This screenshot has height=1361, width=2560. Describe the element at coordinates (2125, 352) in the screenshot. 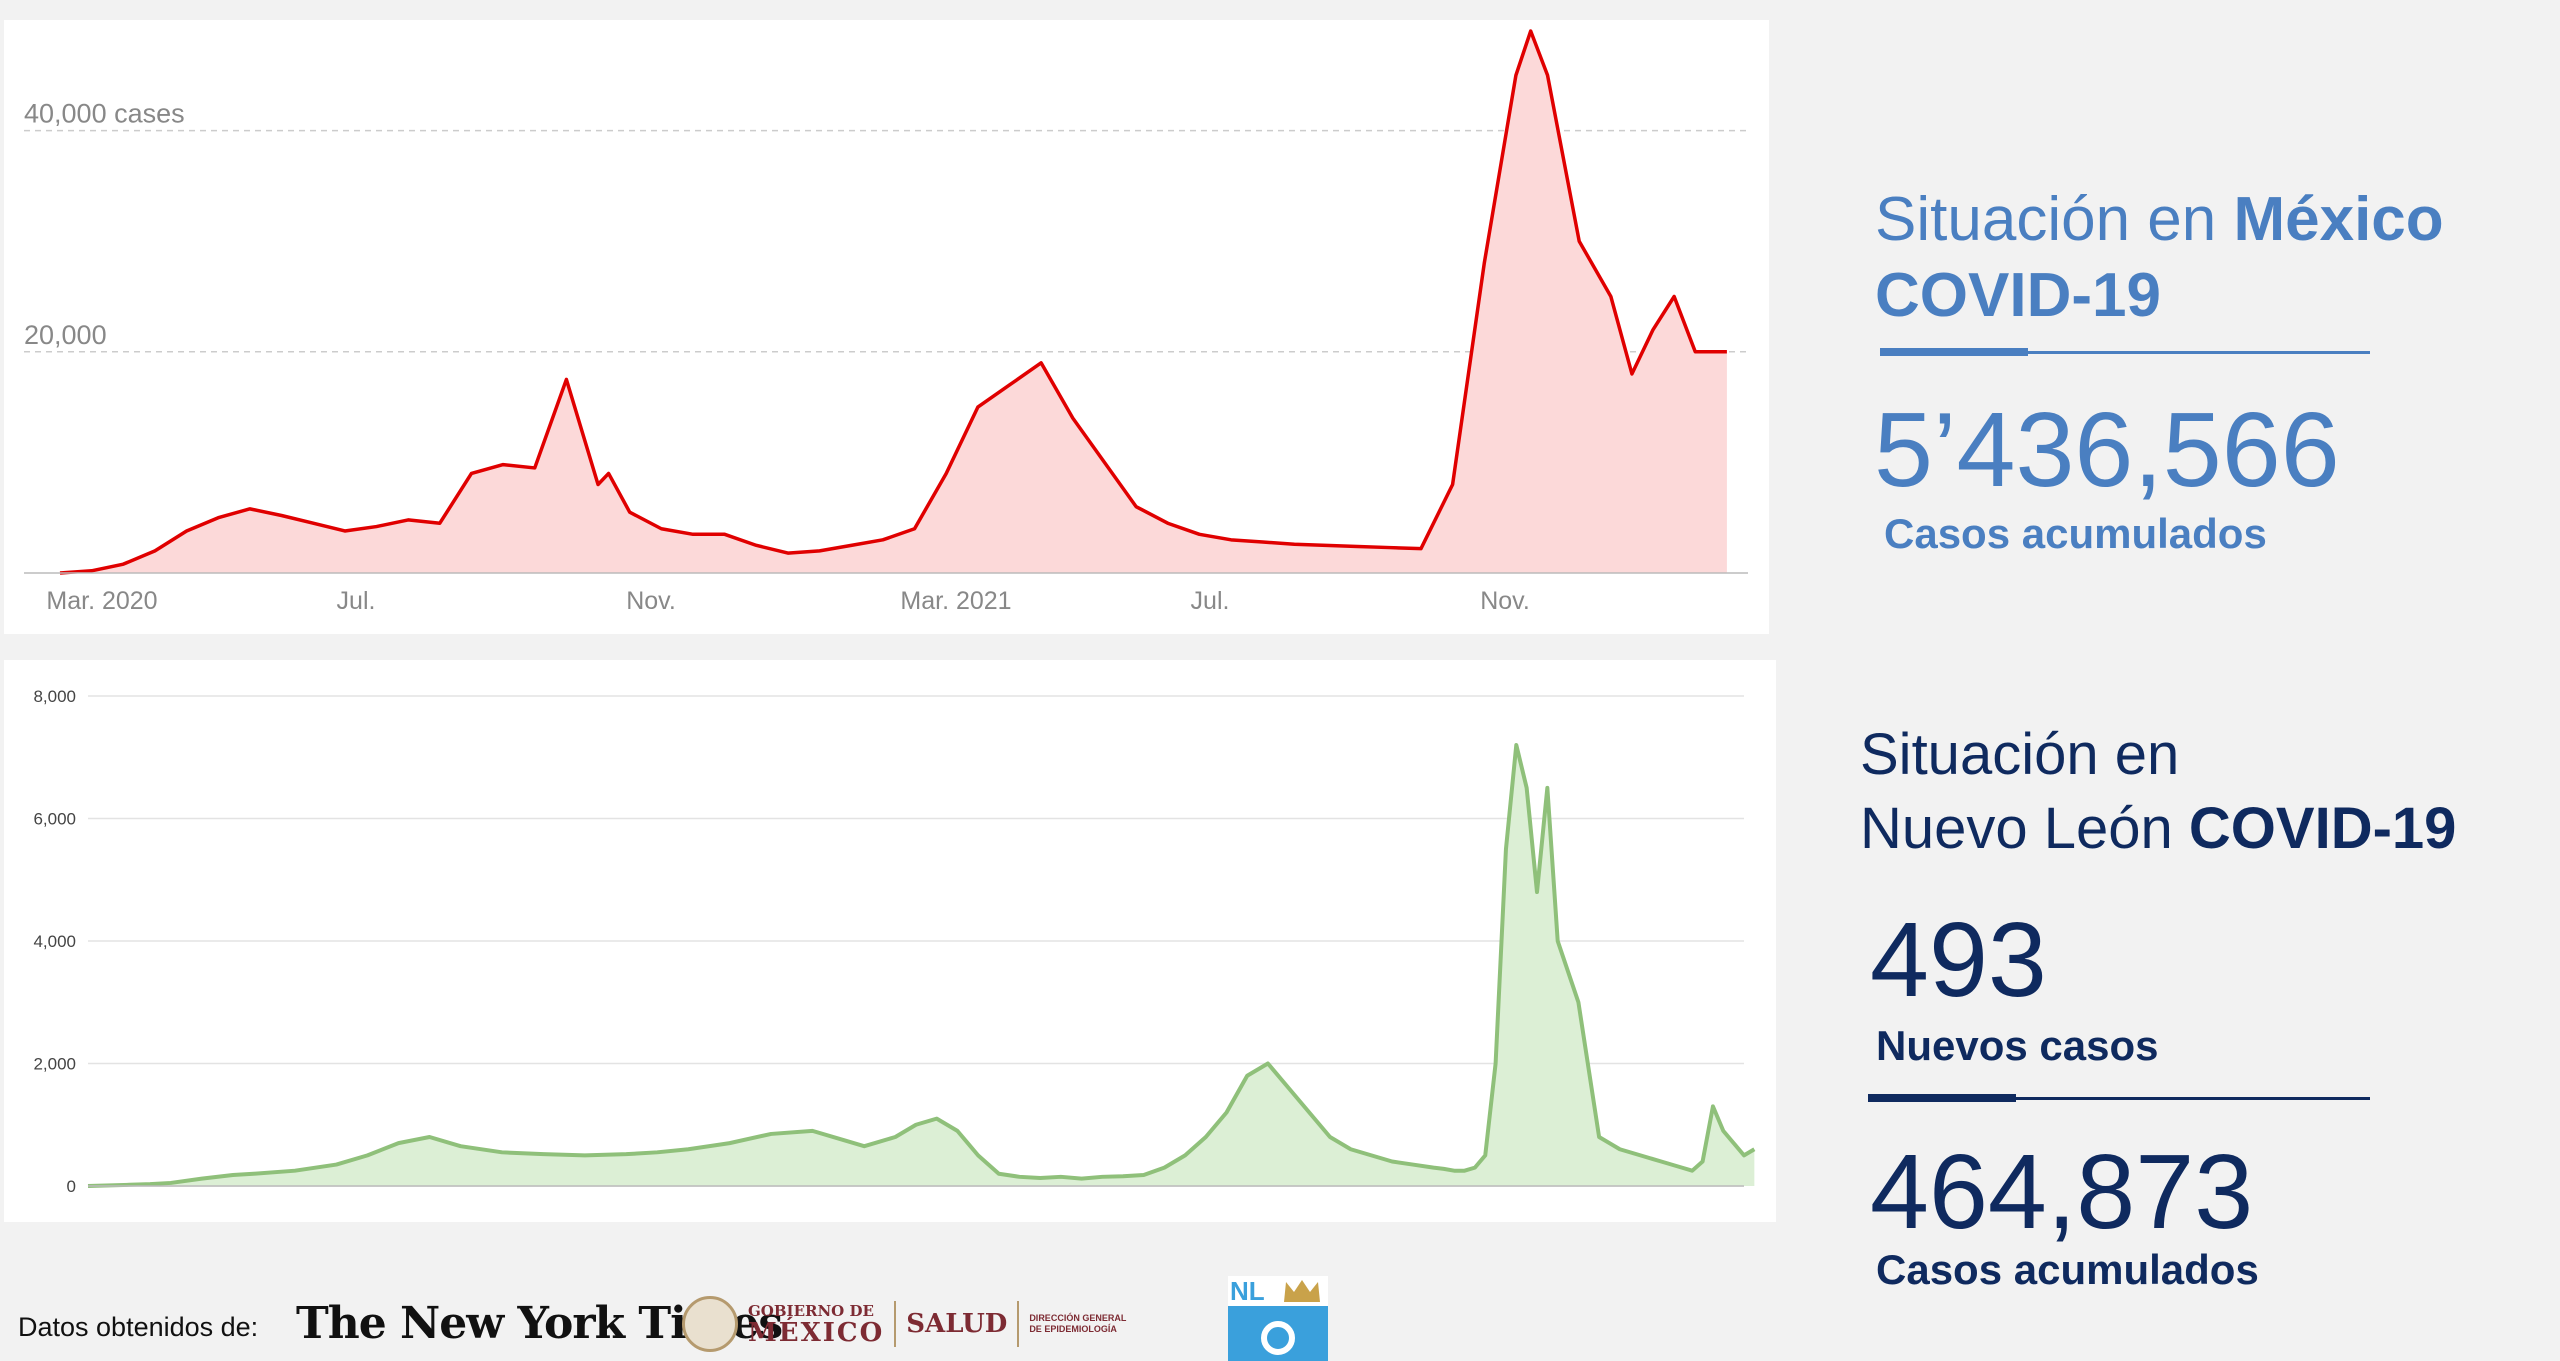

I see `mexico-divider` at that location.